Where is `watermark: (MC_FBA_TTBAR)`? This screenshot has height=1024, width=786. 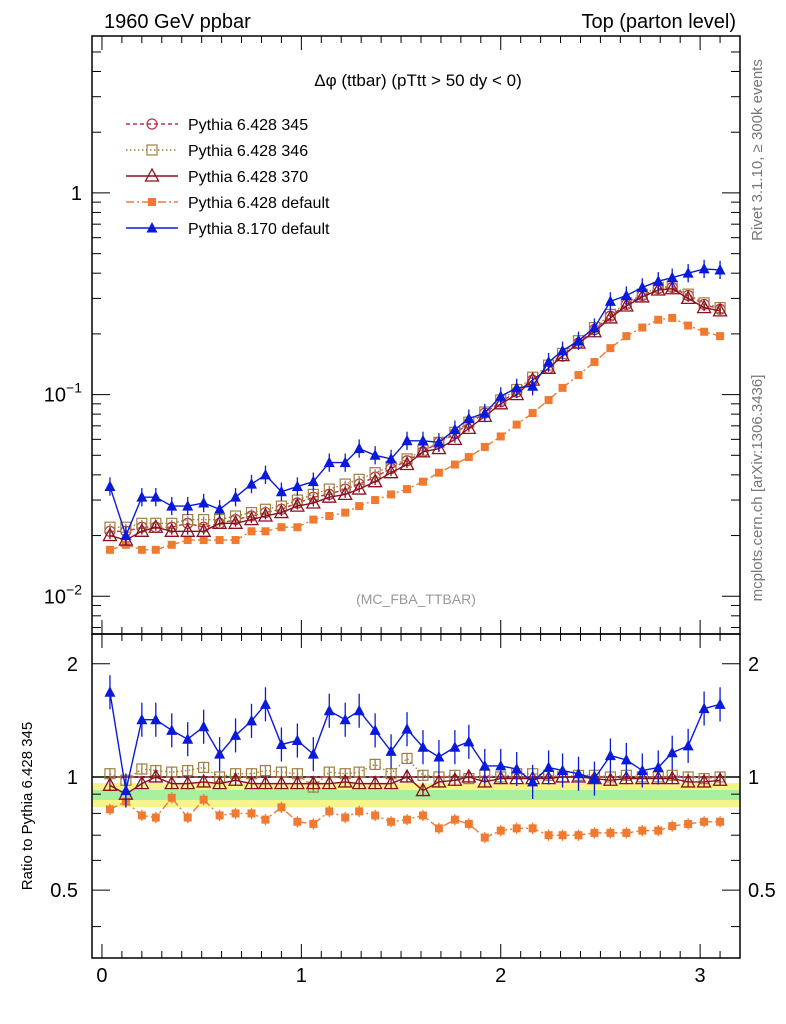 watermark: (MC_FBA_TTBAR) is located at coordinates (416, 599).